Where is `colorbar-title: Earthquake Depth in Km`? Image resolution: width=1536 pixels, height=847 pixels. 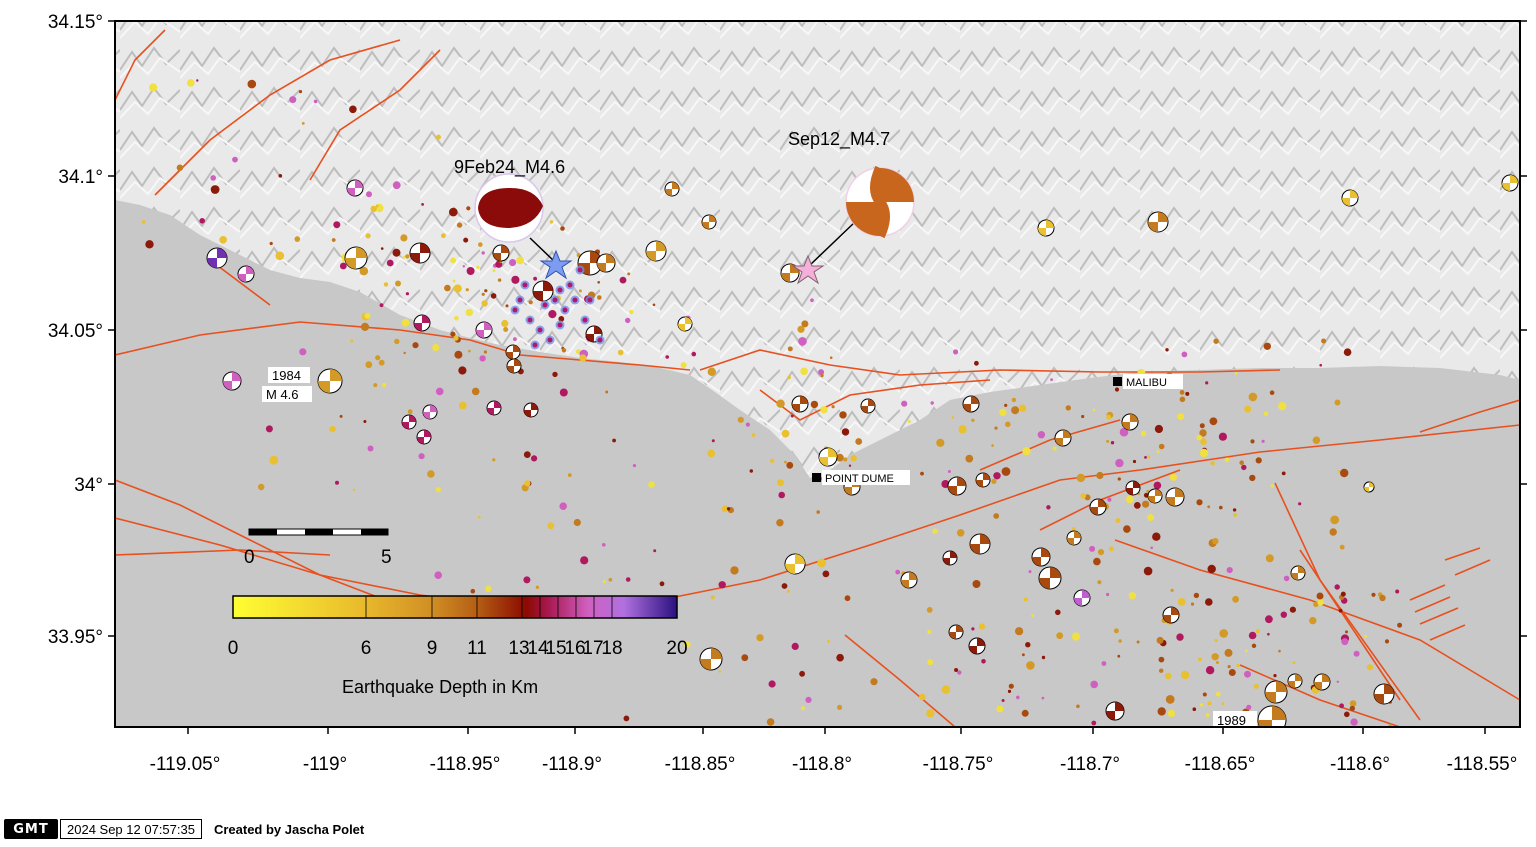
colorbar-title: Earthquake Depth in Km is located at coordinates (440, 687).